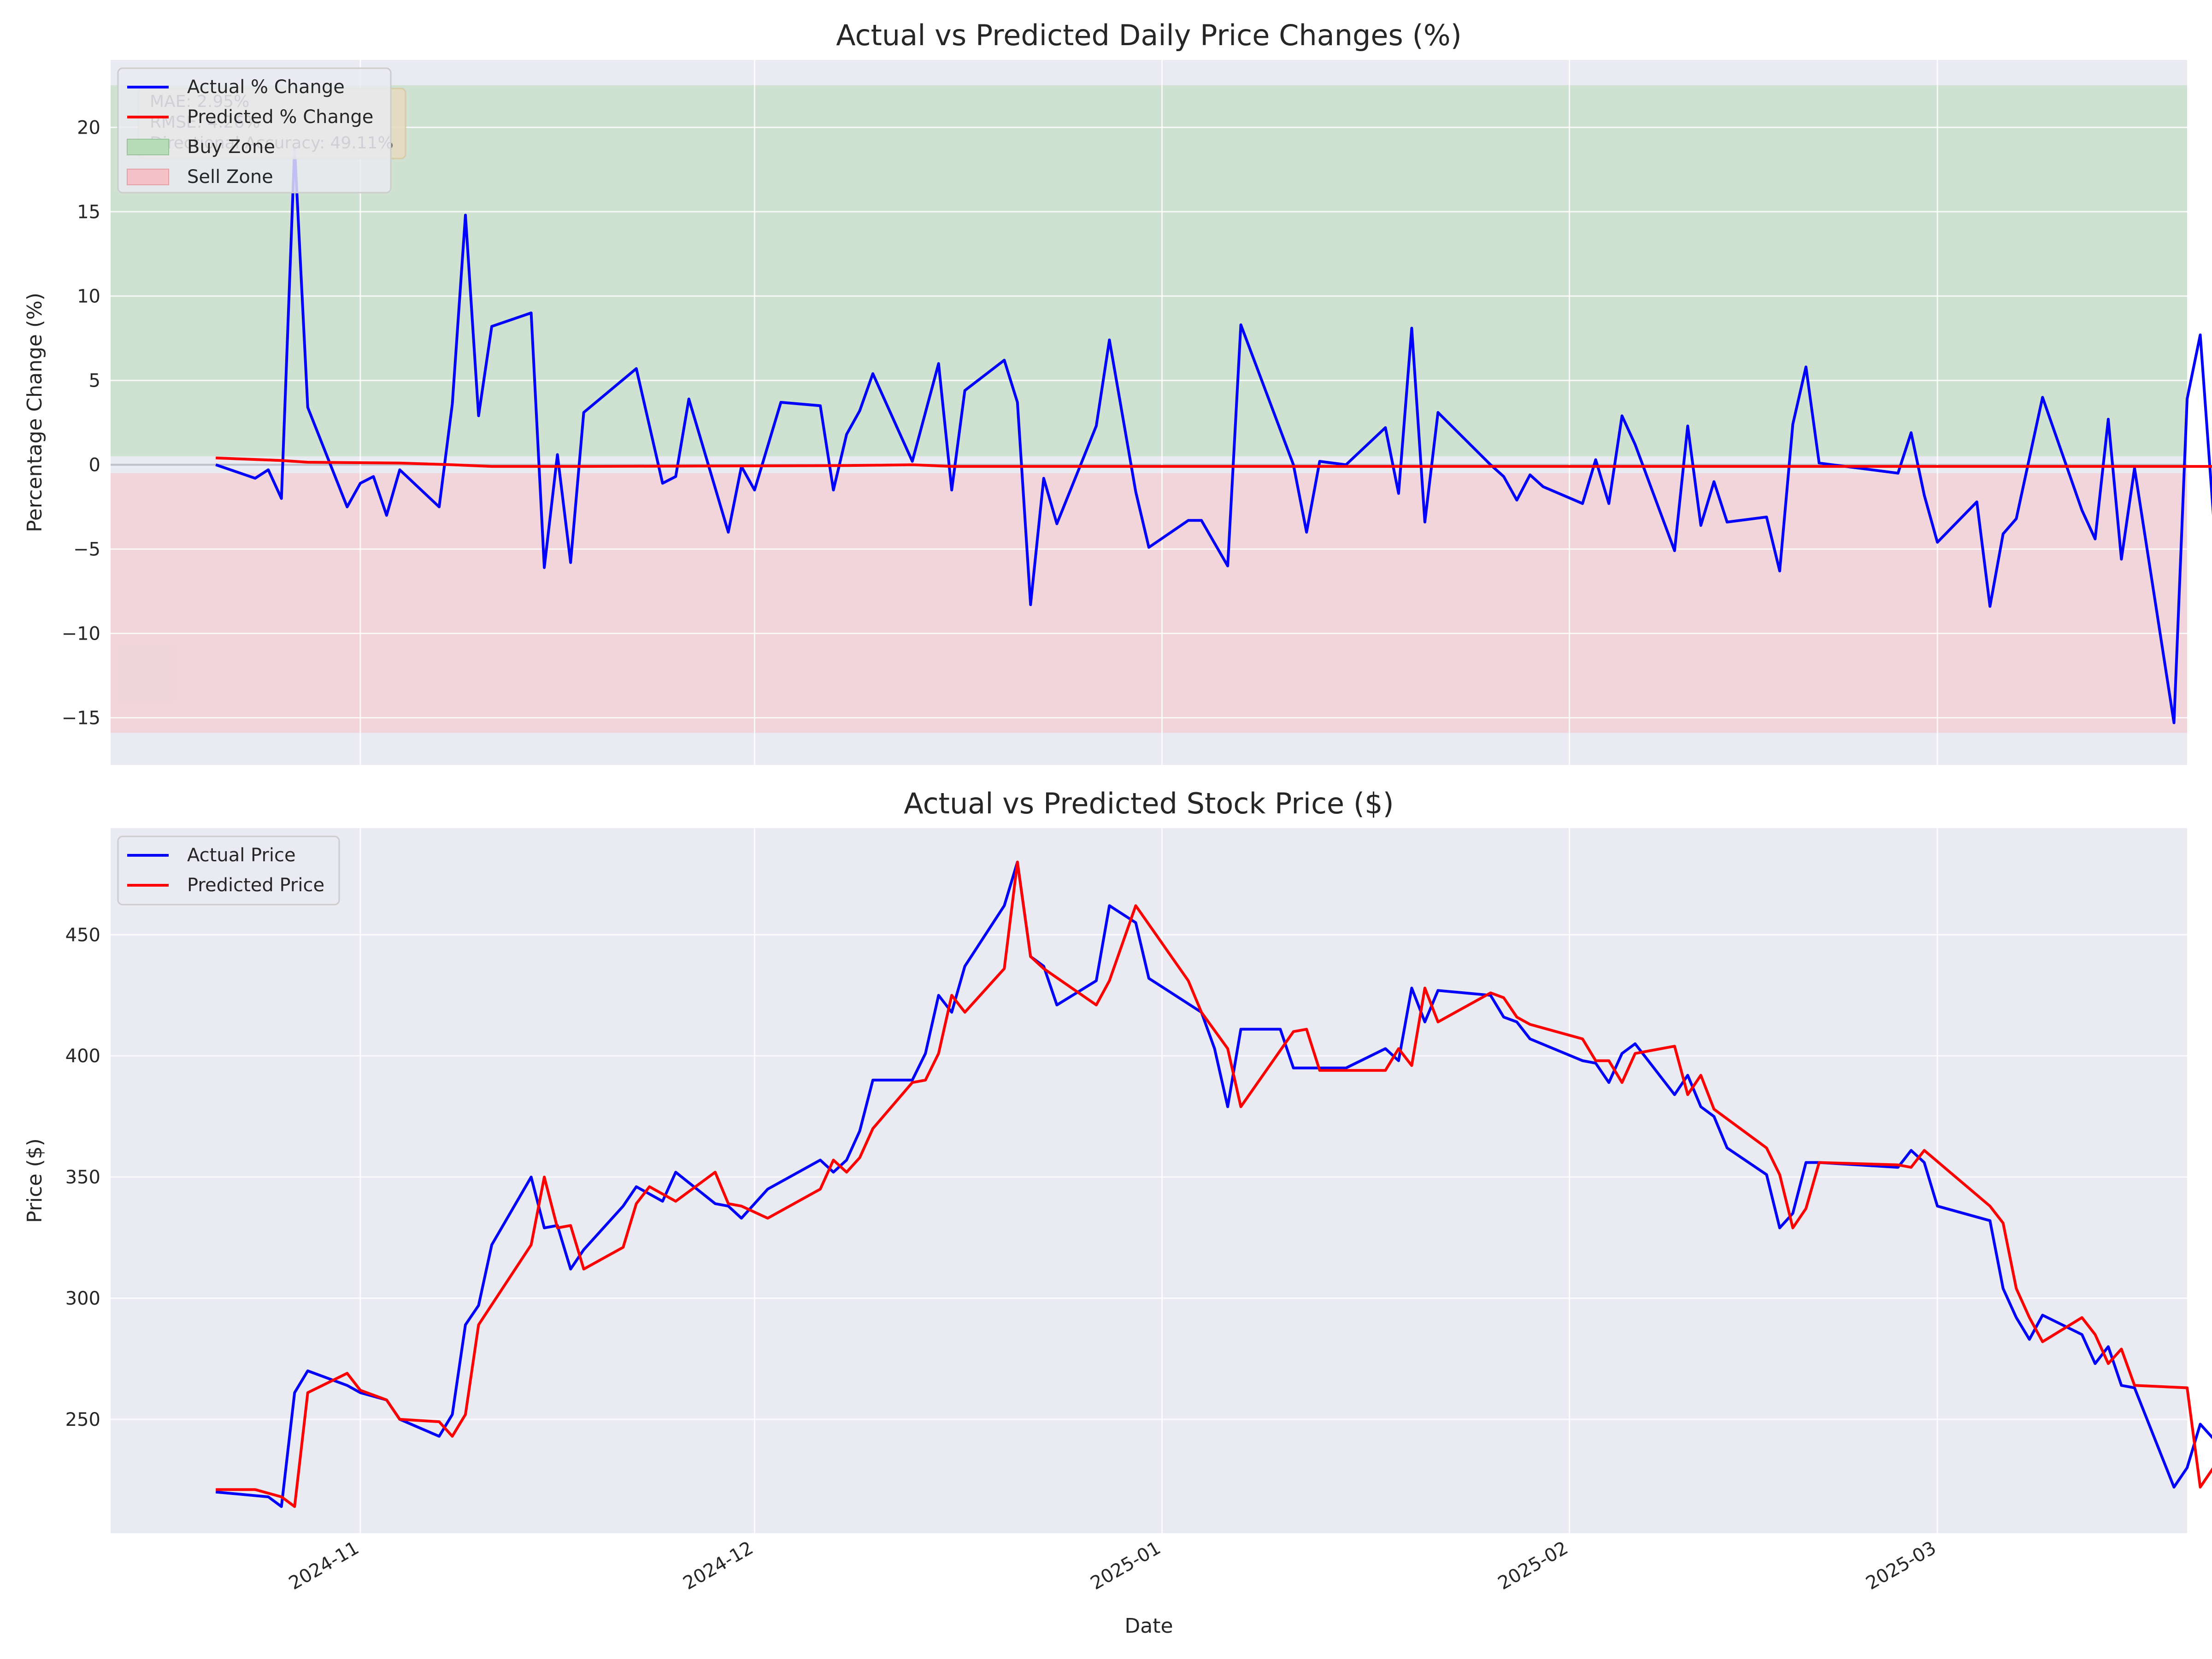 The image size is (2212, 1659). Describe the element at coordinates (1148, 1626) in the screenshot. I see `x-axis-label: Date` at that location.